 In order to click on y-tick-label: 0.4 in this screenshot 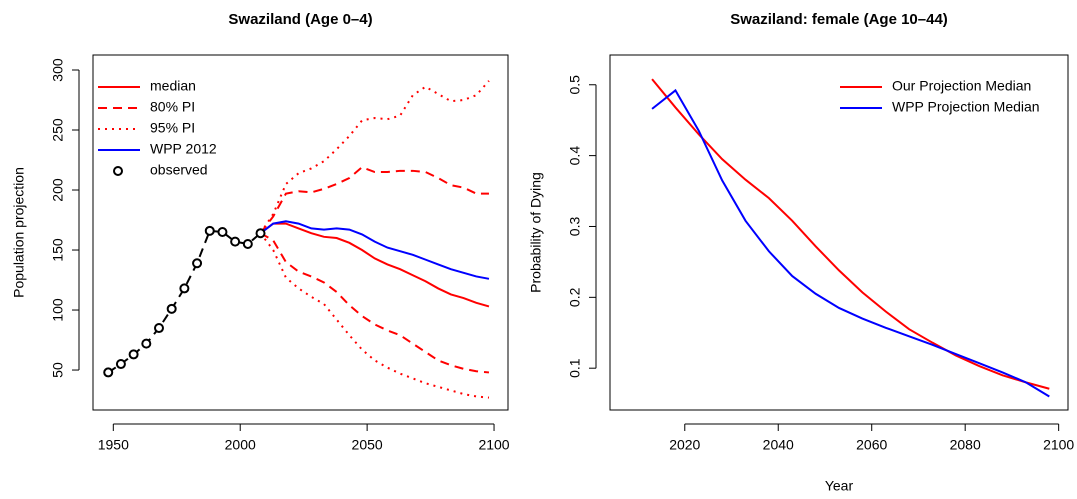, I will do `click(575, 156)`.